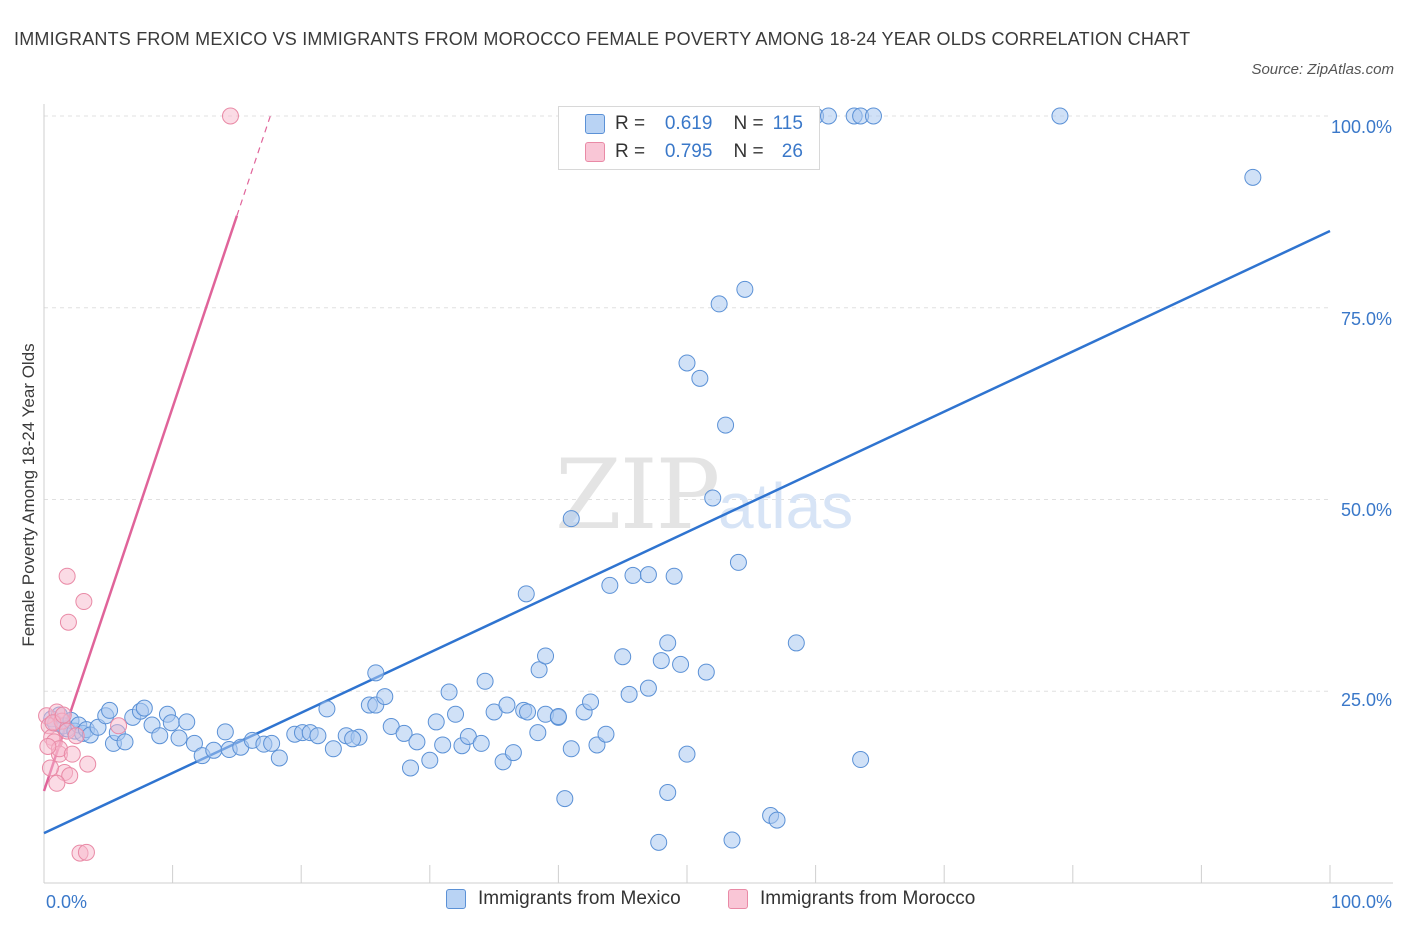  I want to click on n-value: 26, so click(792, 151).